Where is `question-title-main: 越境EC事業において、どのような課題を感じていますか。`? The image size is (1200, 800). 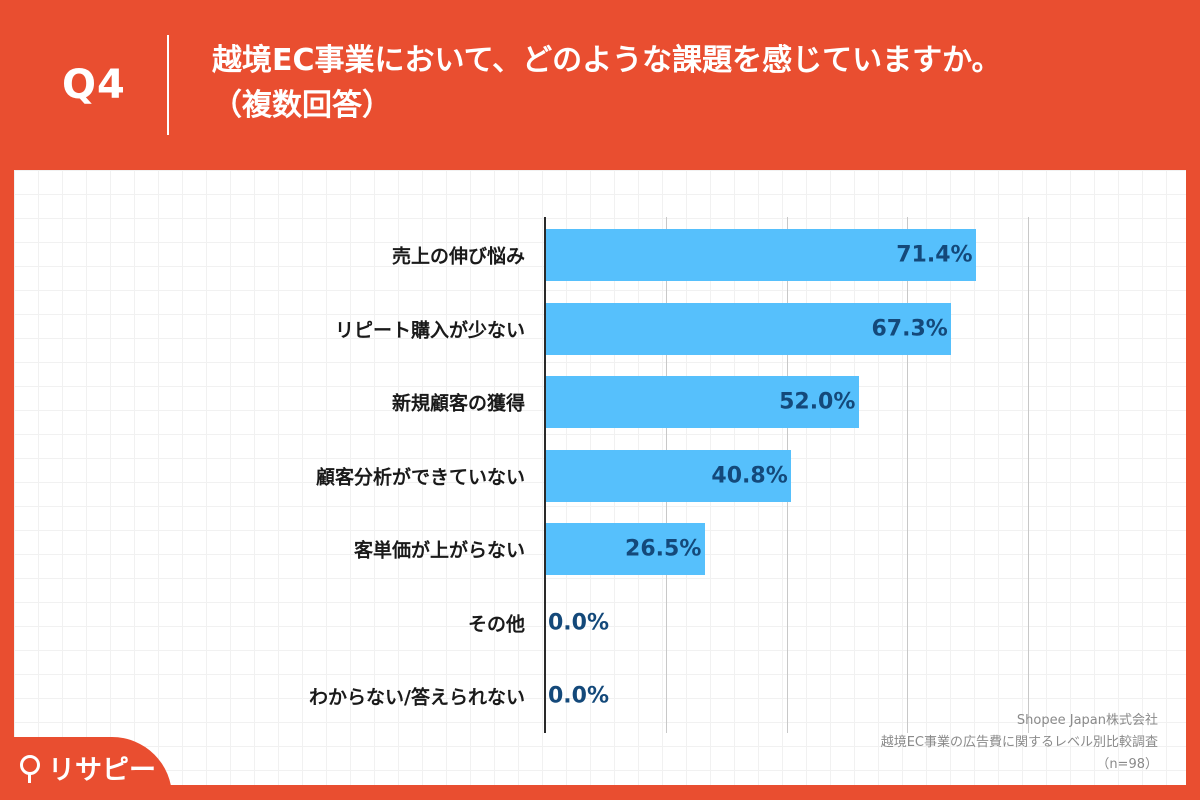
question-title-main: 越境EC事業において、どのような課題を感じていますか。 is located at coordinates (607, 60).